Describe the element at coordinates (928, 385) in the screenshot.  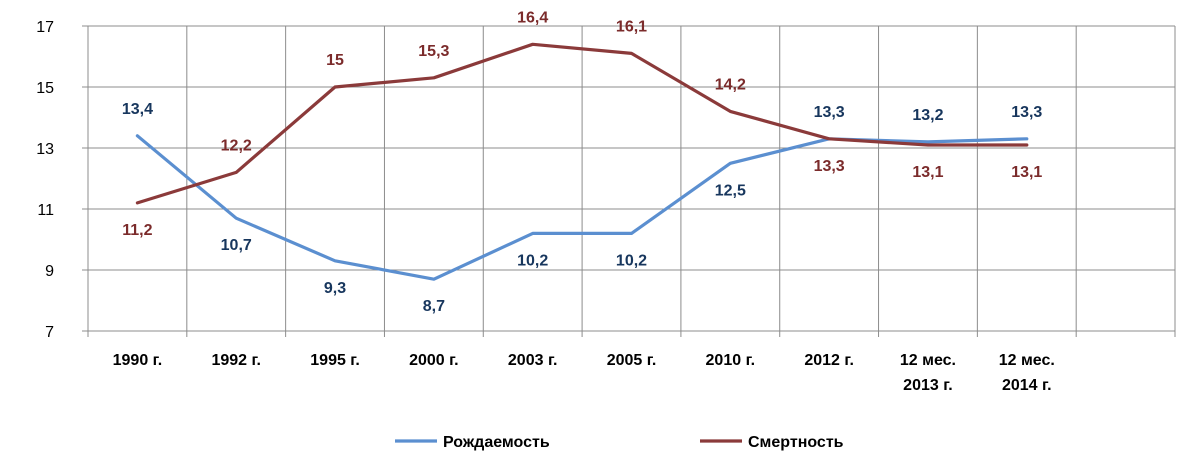
I see `x-tick-label: 2013 г.` at that location.